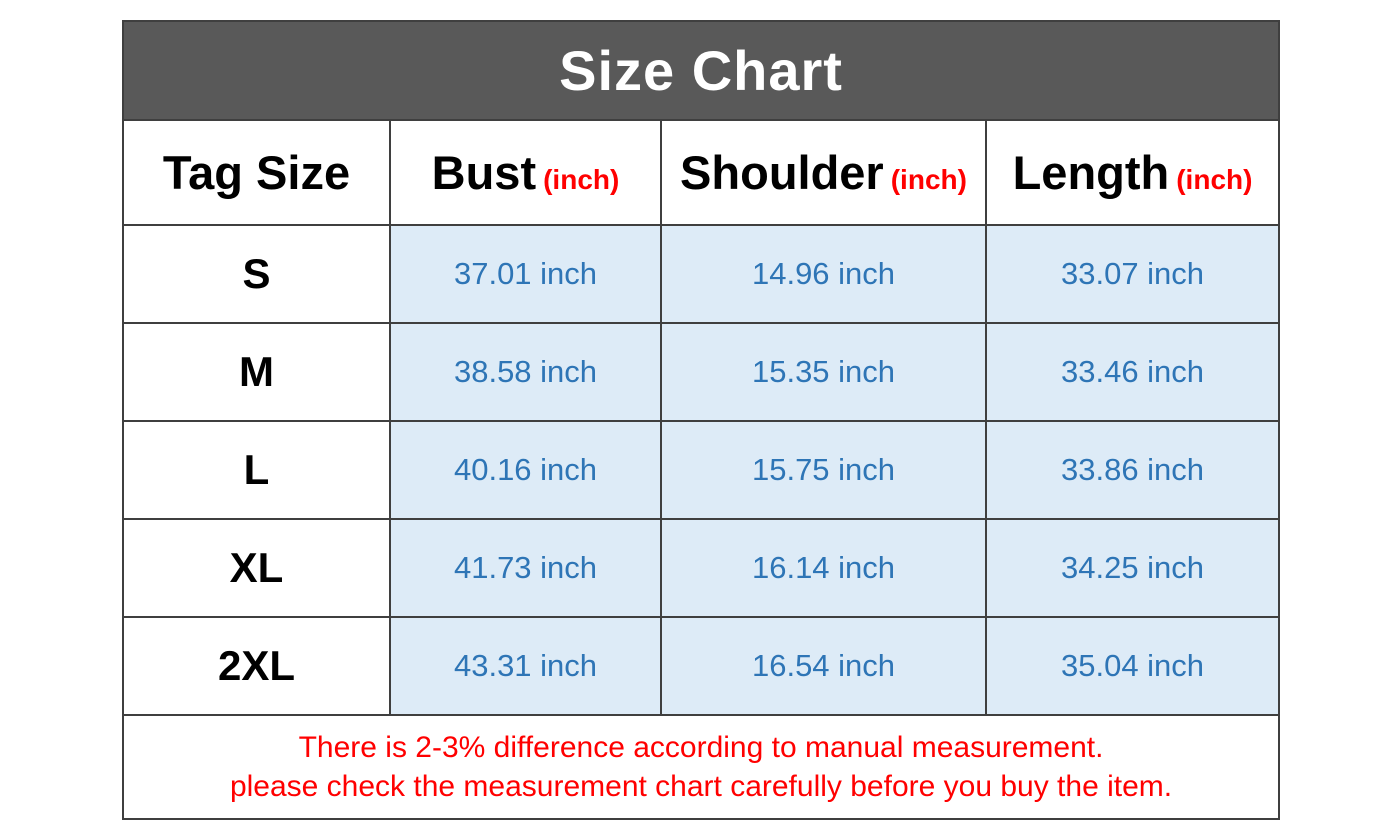 The height and width of the screenshot is (840, 1400). Describe the element at coordinates (1132, 666) in the screenshot. I see `length-value: 35.04 inch` at that location.